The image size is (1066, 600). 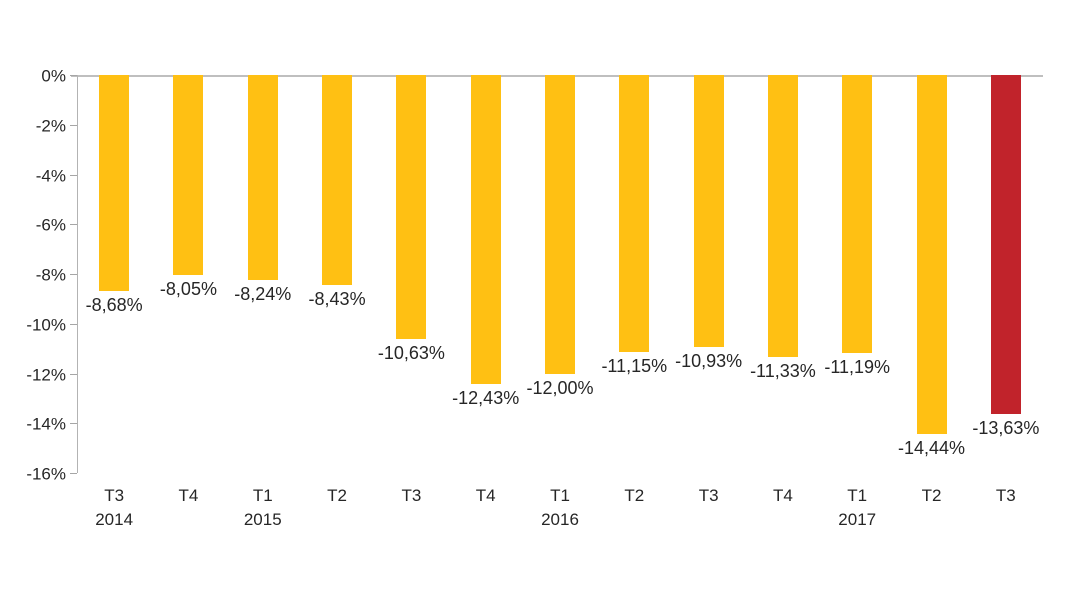 What do you see at coordinates (77, 274) in the screenshot?
I see `y-axis-line` at bounding box center [77, 274].